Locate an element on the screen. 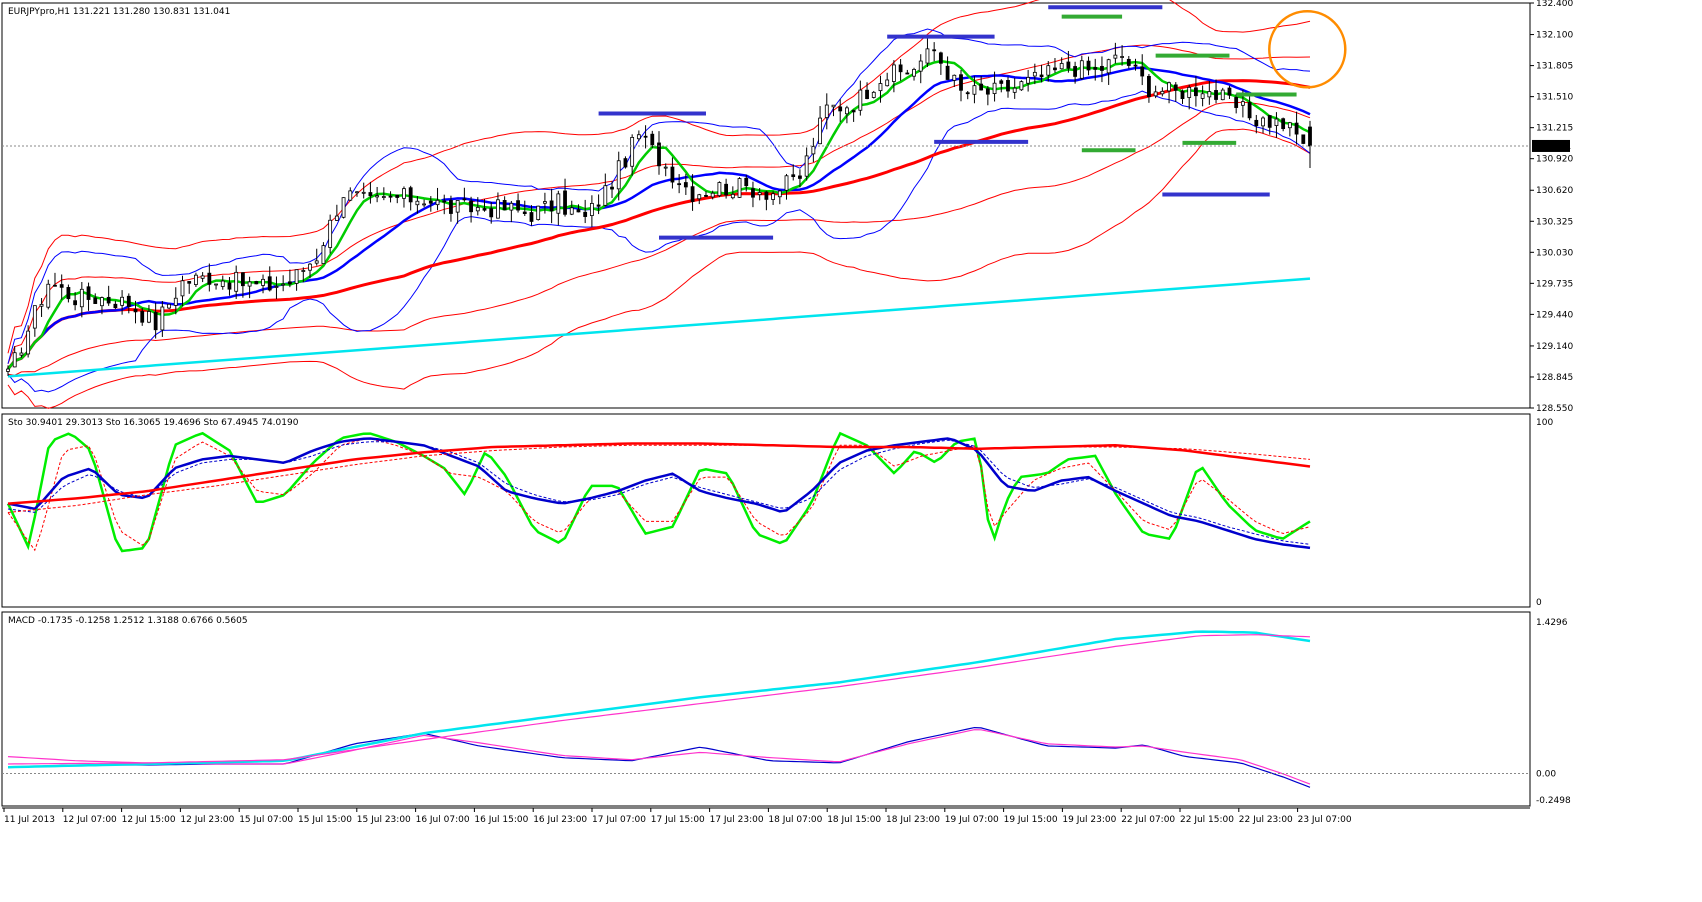 This screenshot has width=1702, height=902. price-axis-label: 130.030 is located at coordinates (1554, 253).